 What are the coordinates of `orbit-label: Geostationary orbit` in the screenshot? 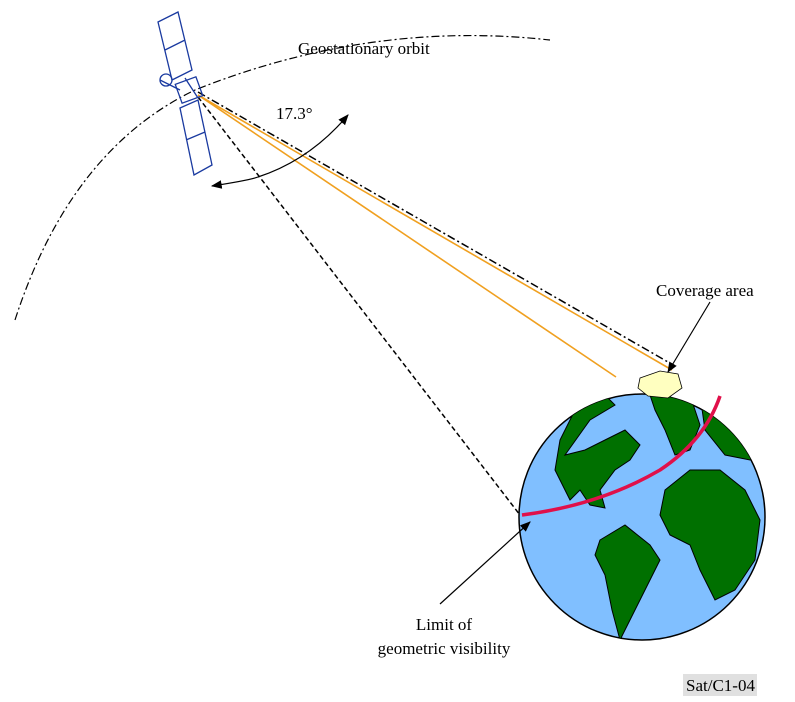 It's located at (364, 48).